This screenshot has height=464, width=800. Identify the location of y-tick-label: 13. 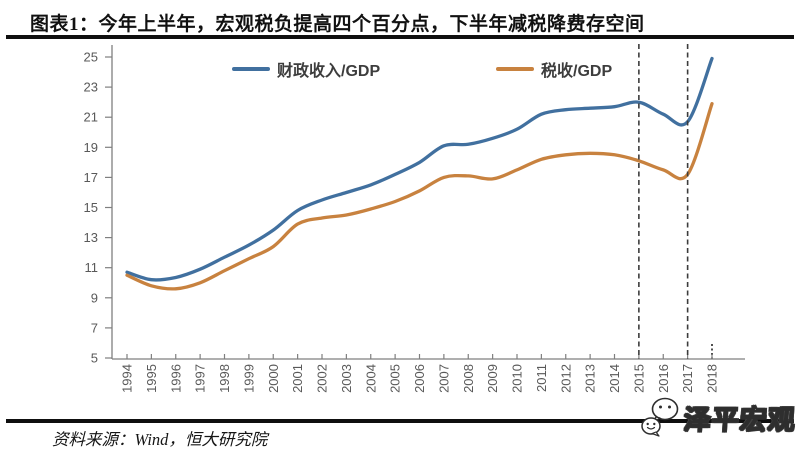
(91, 237).